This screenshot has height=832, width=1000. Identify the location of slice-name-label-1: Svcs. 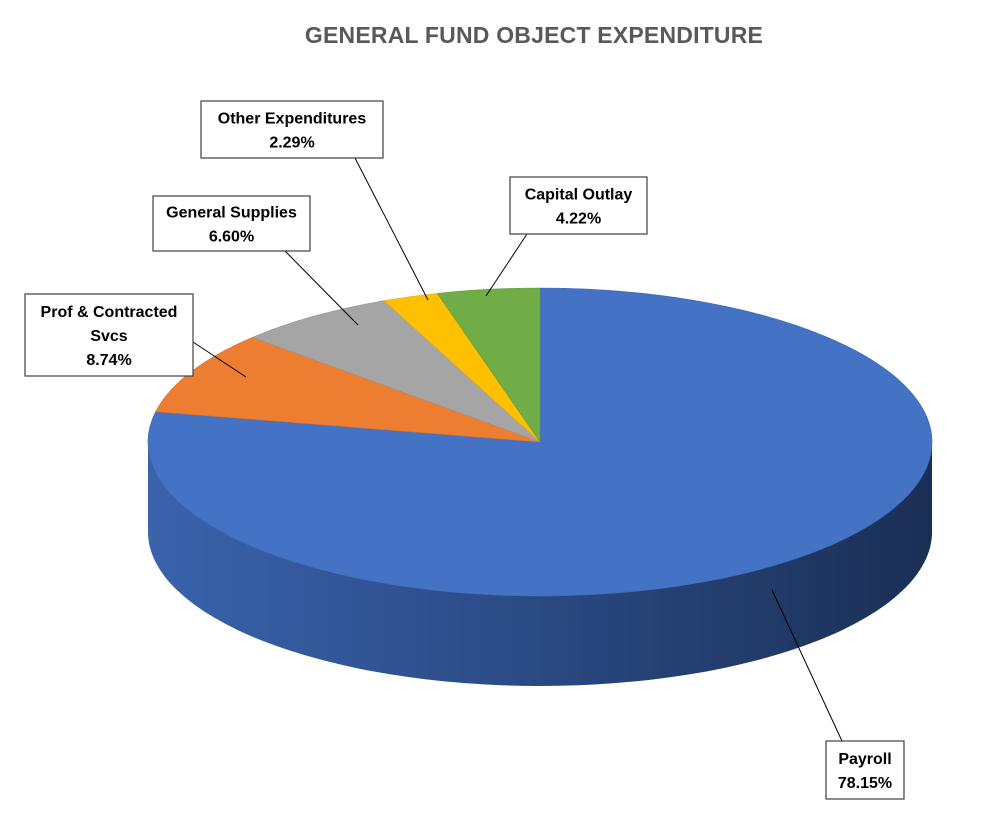
(108, 336).